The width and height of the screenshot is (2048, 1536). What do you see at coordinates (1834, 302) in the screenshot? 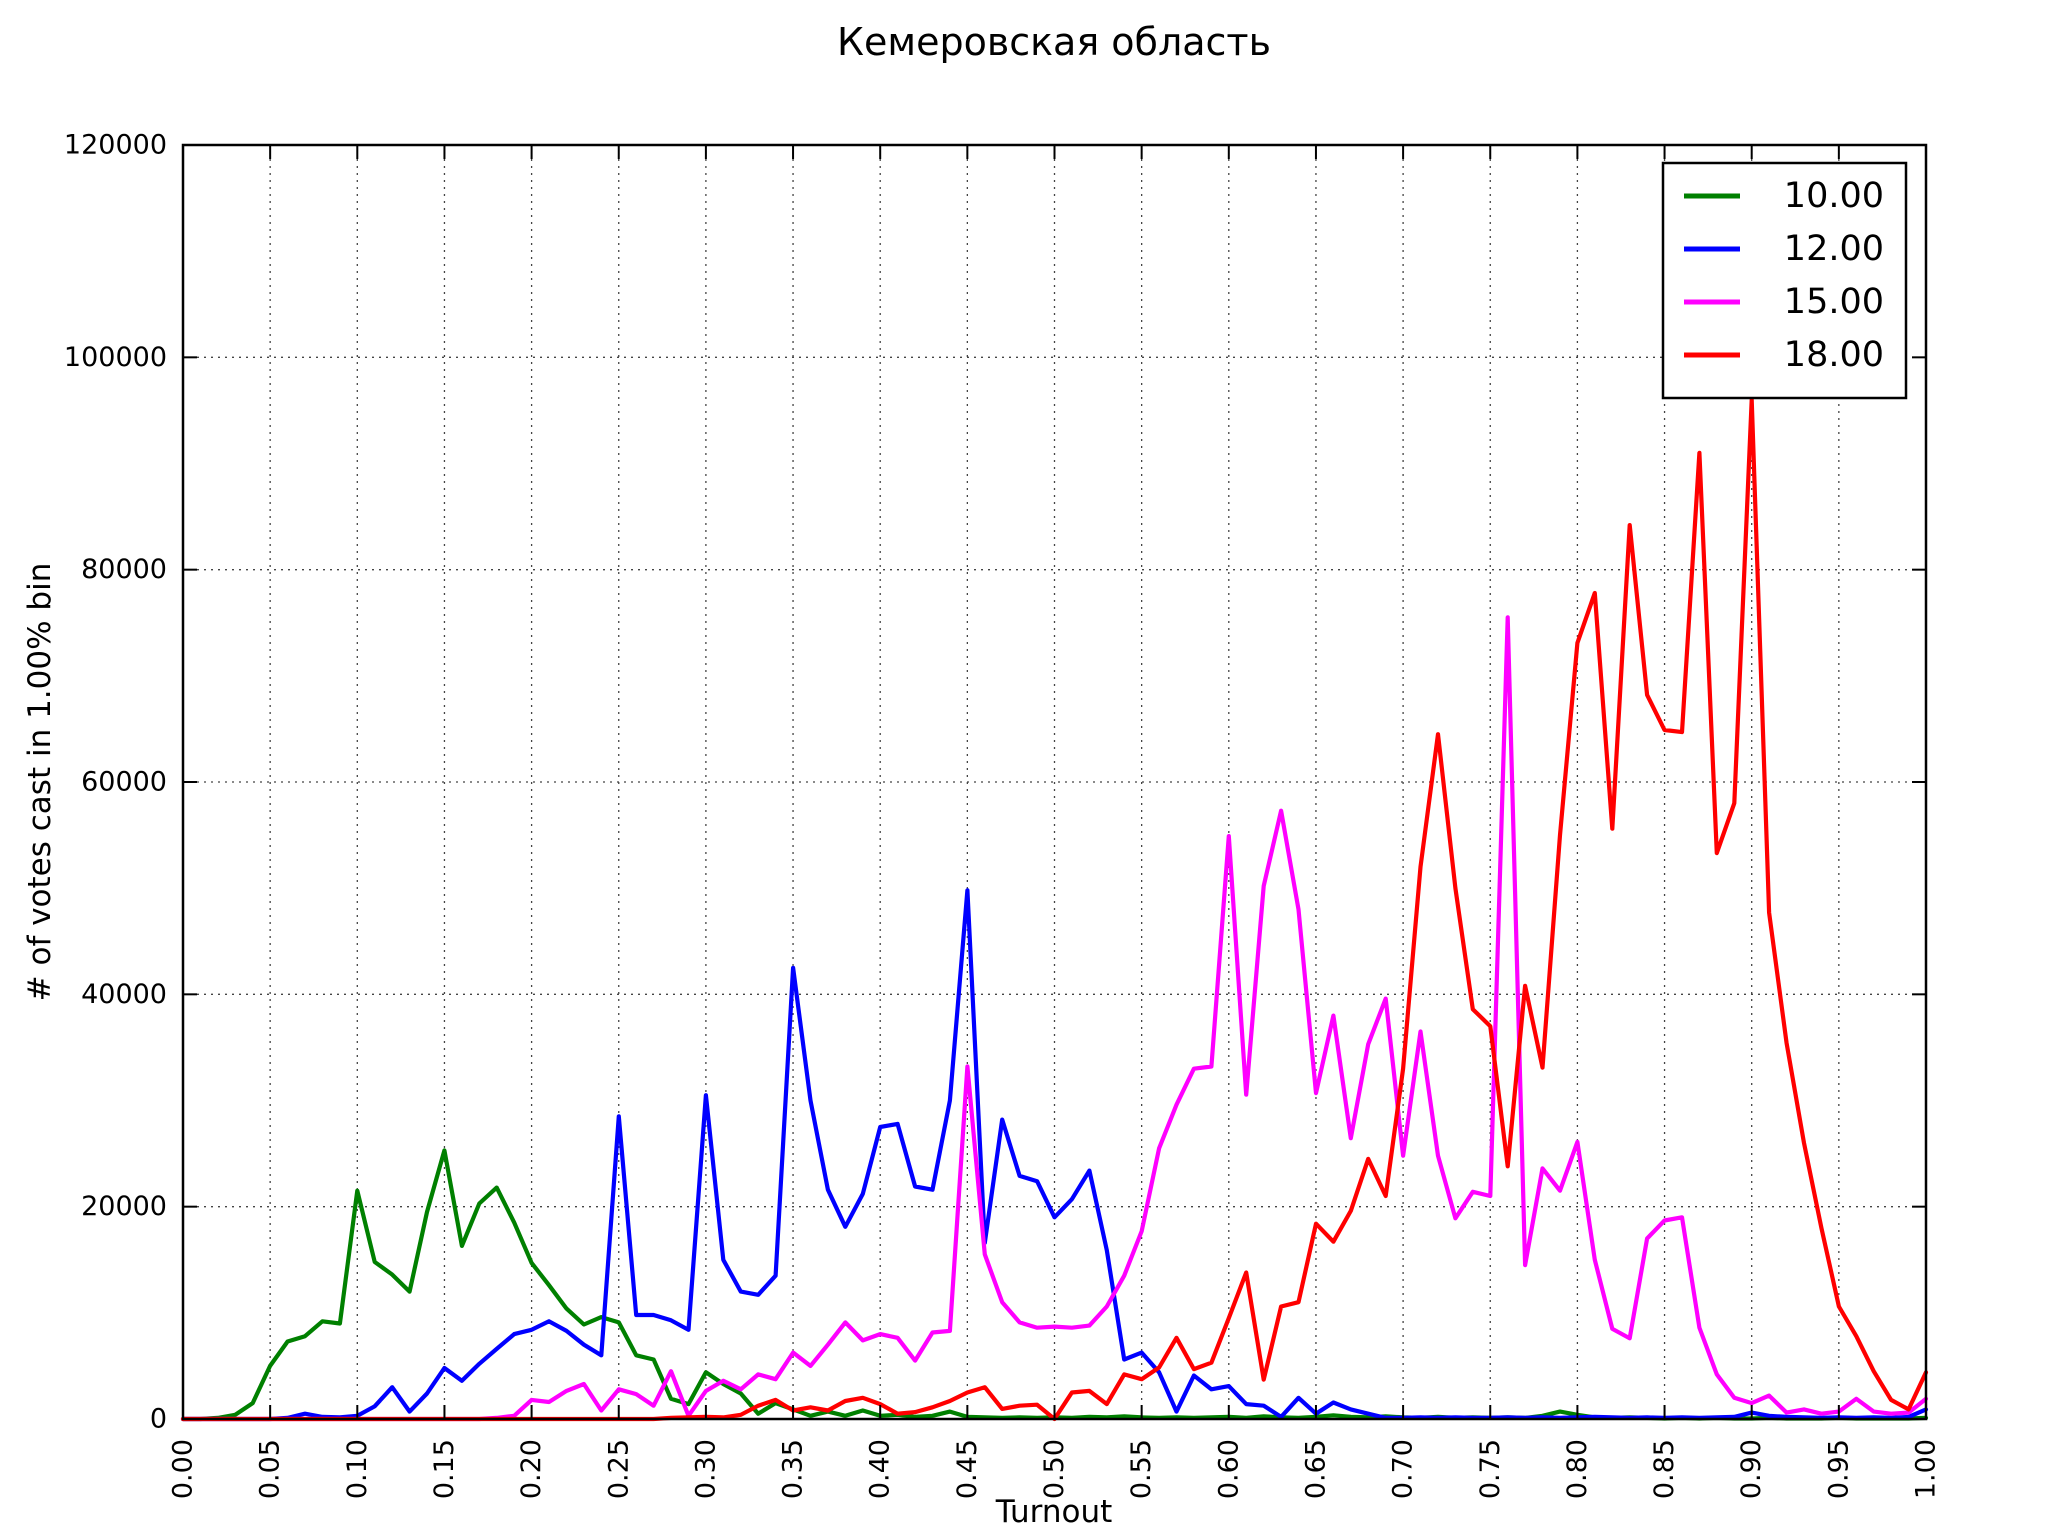
I see `legend-label-15.00: 15.00` at bounding box center [1834, 302].